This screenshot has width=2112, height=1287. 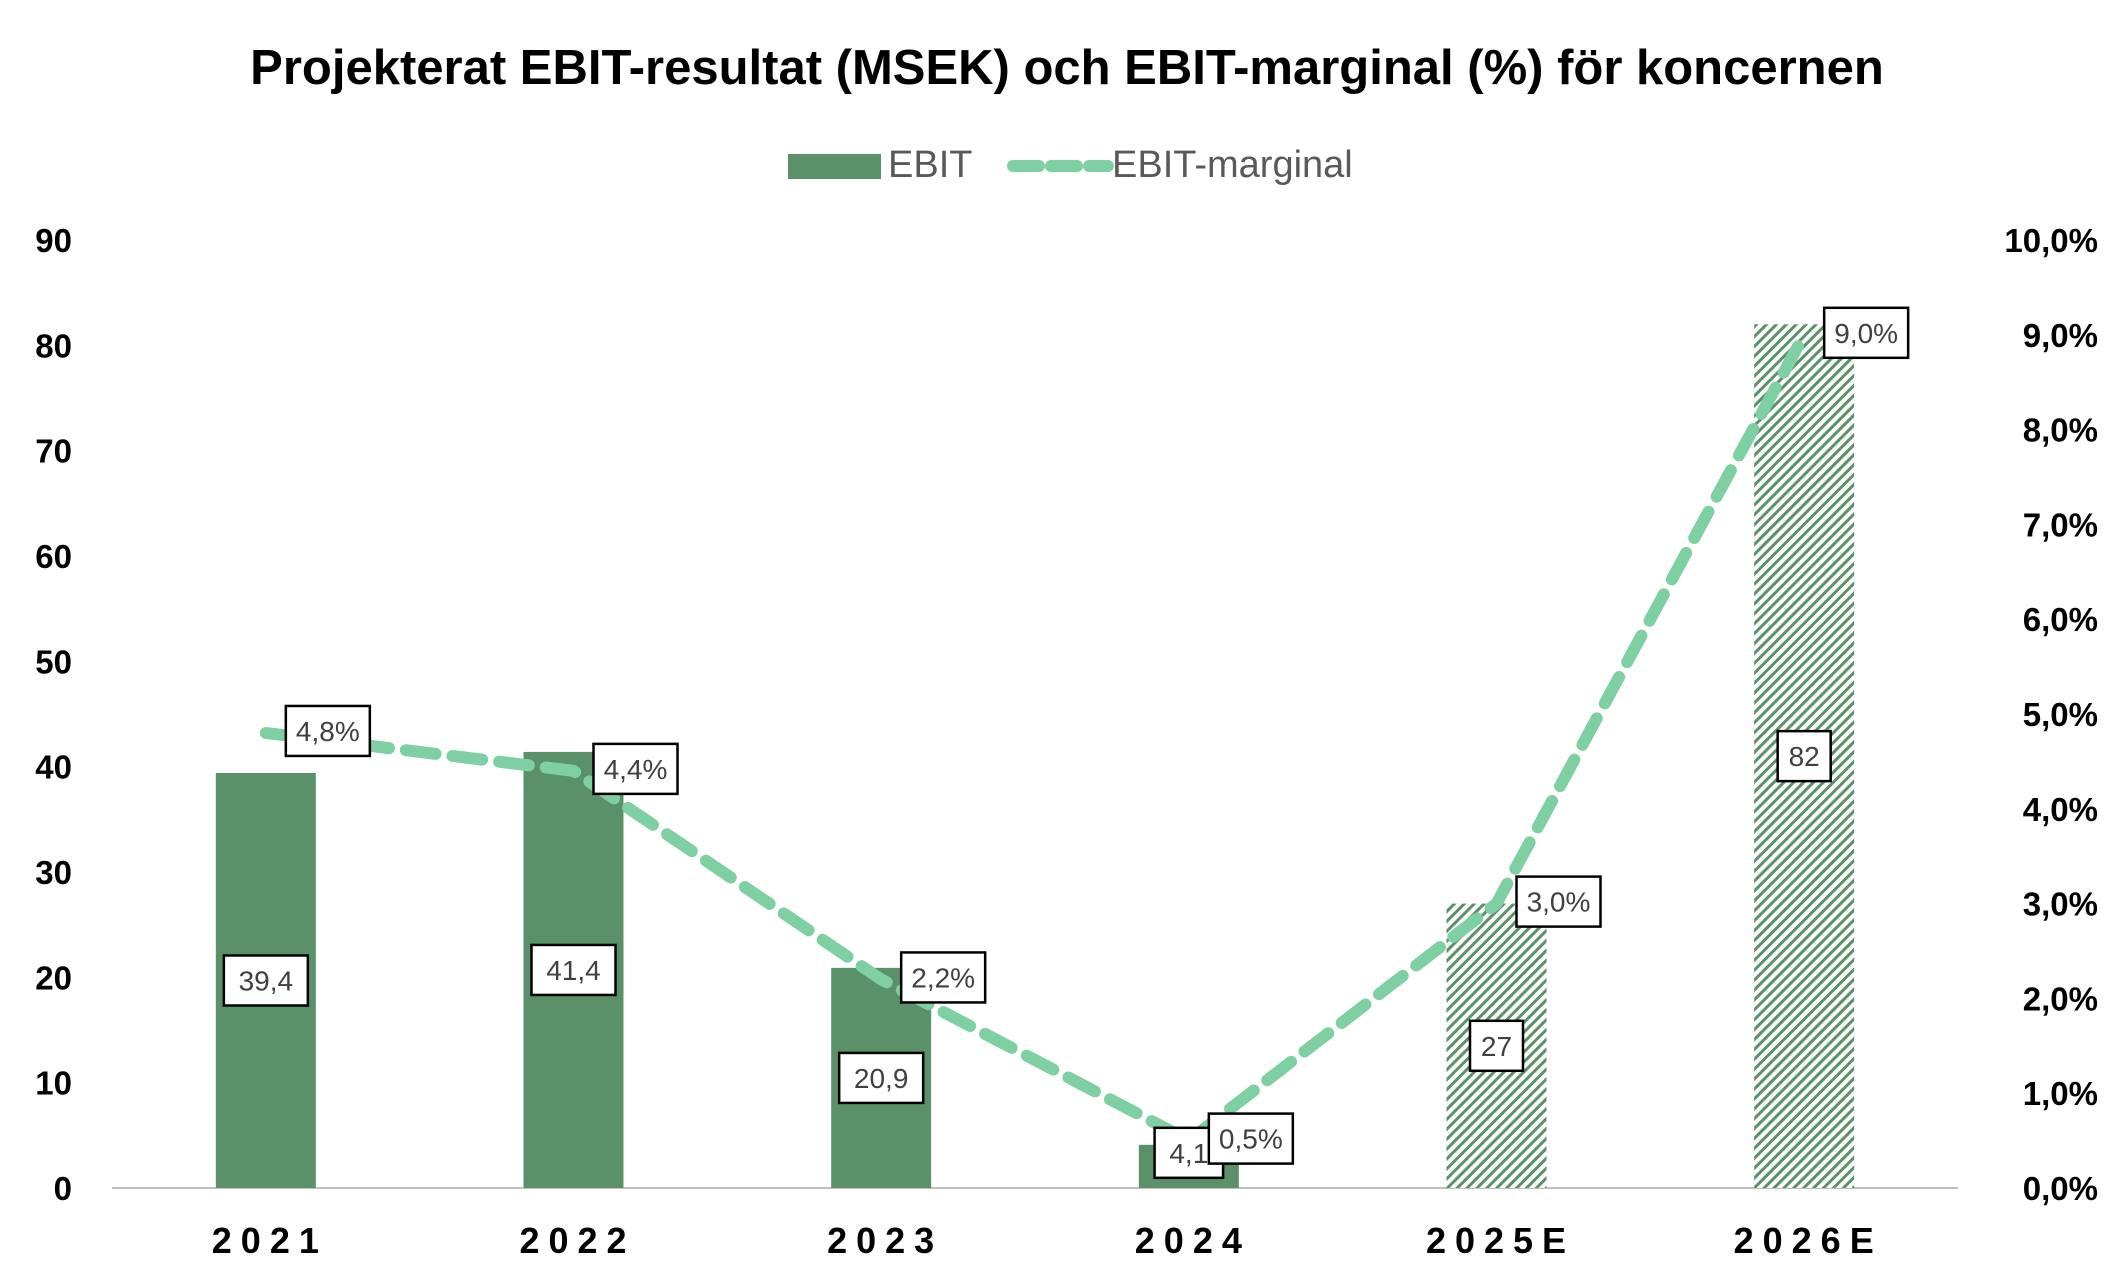 I want to click on bar-value-label-text: 41,4, so click(x=573, y=970).